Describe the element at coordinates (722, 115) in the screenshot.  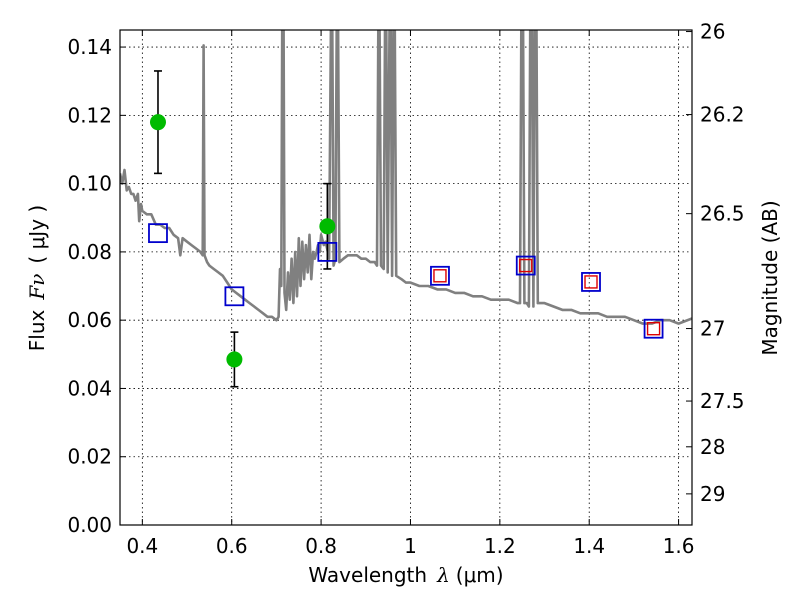
I see `y2-tick-label: 26.2` at that location.